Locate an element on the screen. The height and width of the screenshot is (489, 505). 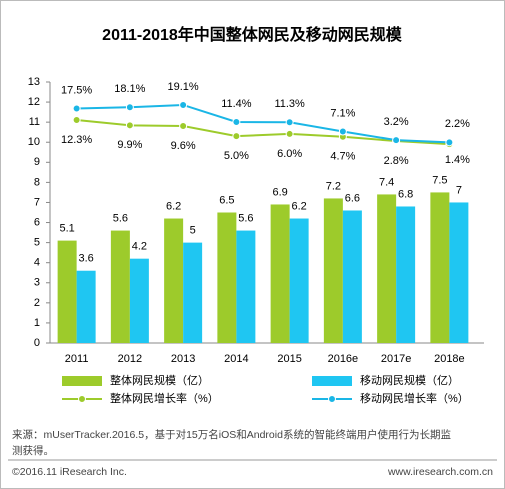
legend-label: 整体网民增长率（%） is located at coordinates (164, 398).